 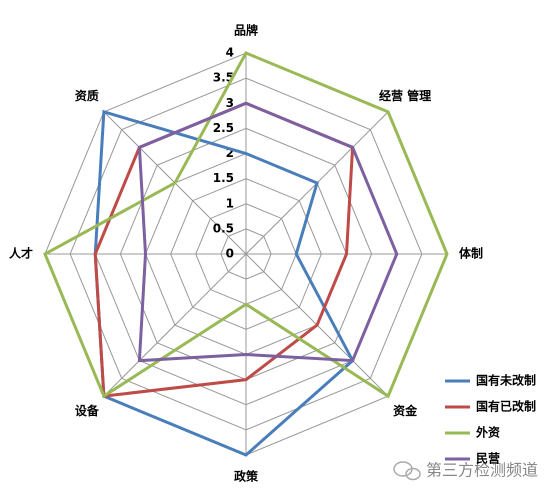 I want to click on category-label: 经营 管理, so click(x=405, y=95).